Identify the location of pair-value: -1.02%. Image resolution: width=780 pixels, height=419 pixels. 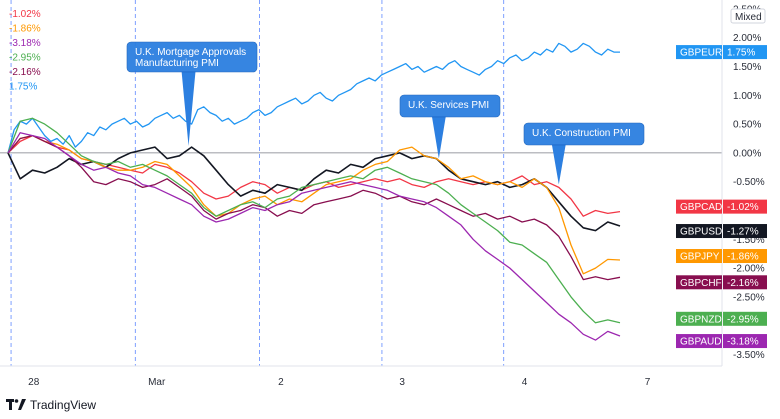
(743, 207).